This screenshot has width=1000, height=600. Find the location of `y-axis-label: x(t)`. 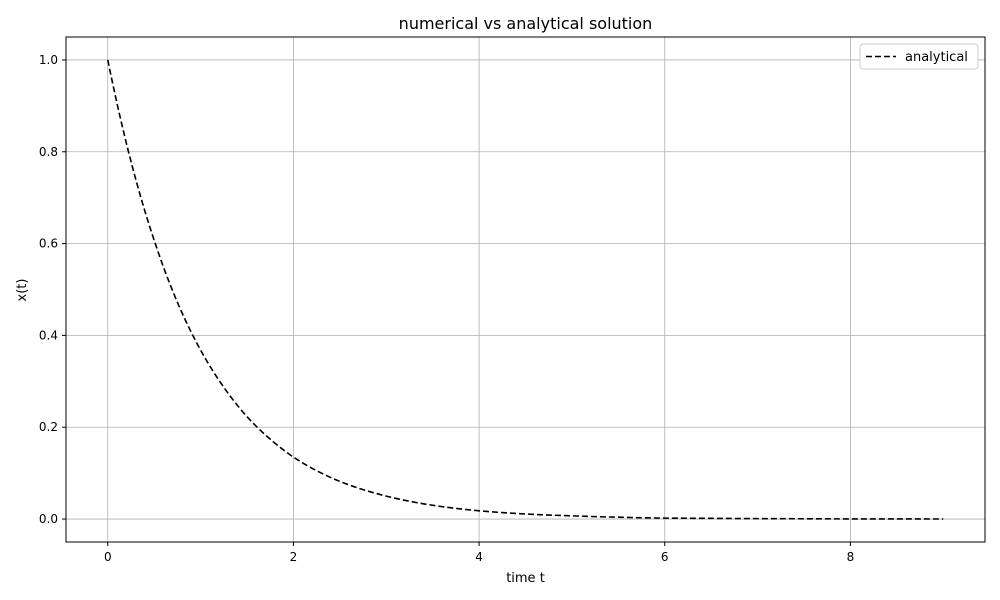

y-axis-label: x(t) is located at coordinates (22, 290).